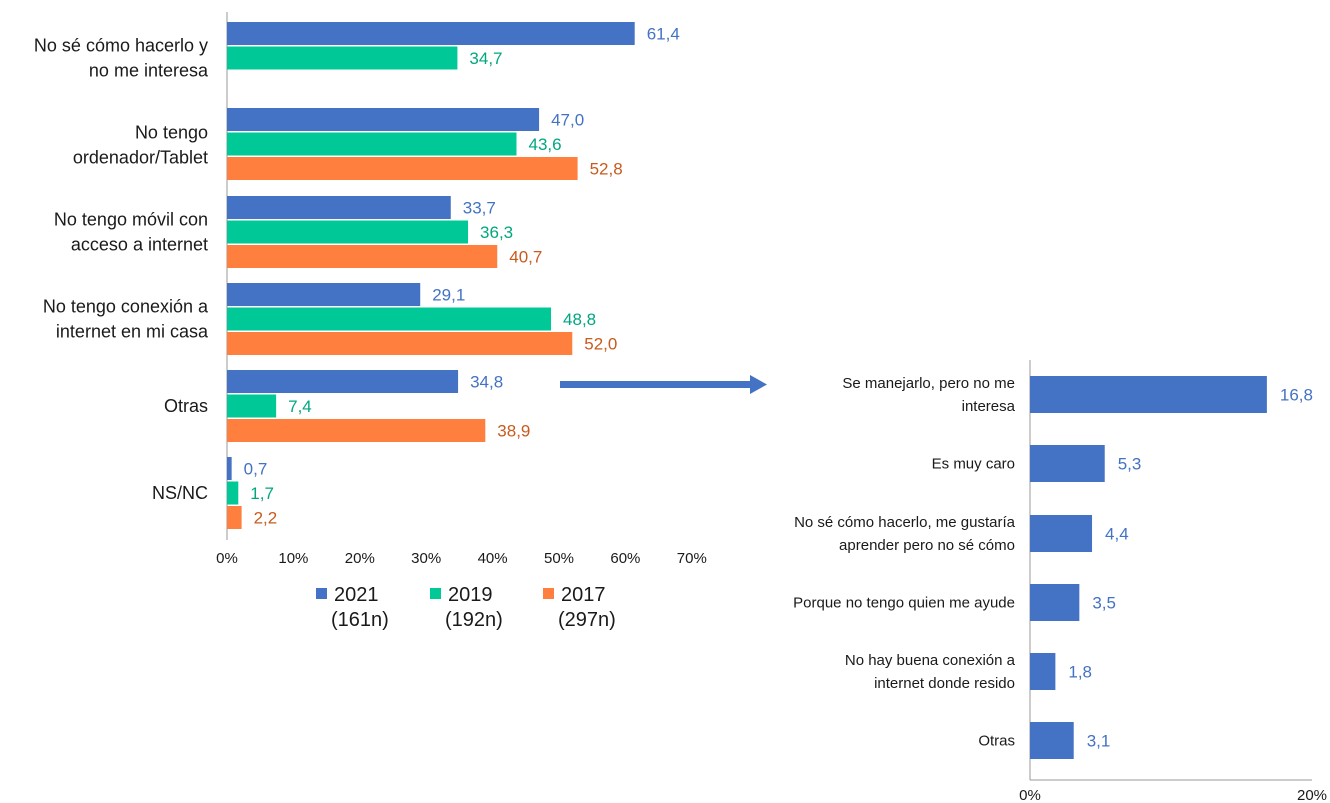 The height and width of the screenshot is (803, 1330). Describe the element at coordinates (496, 232) in the screenshot. I see `data-label-2019-2: 36,3` at that location.